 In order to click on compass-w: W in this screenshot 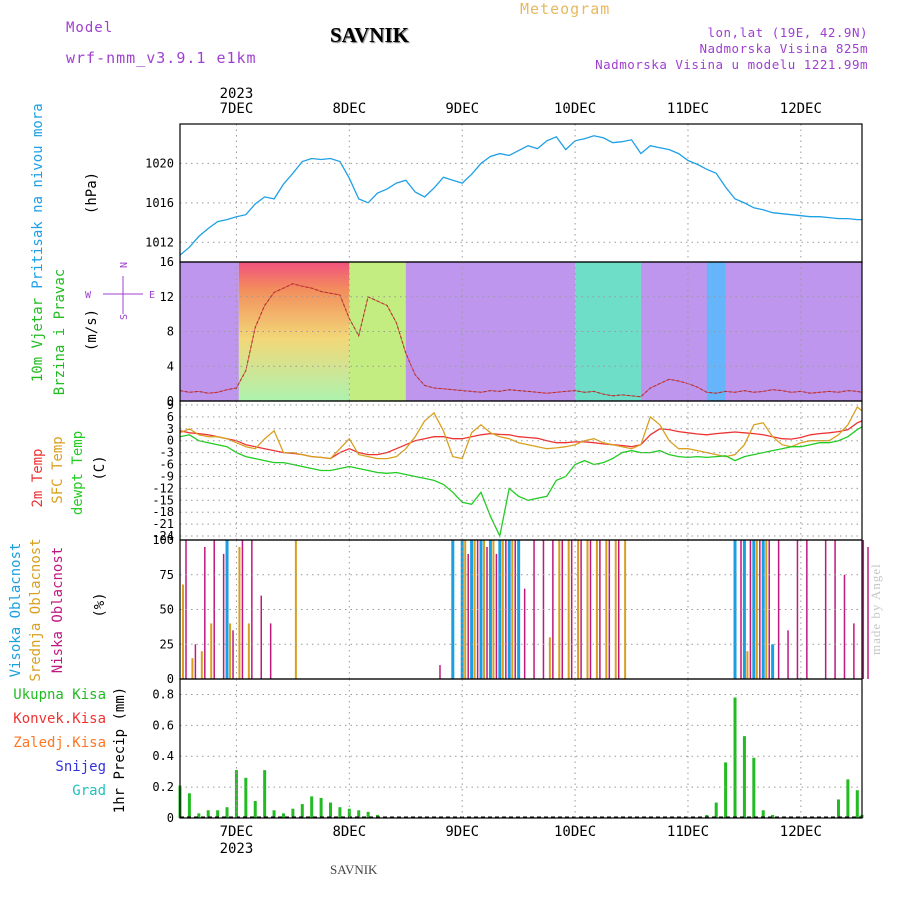, I will do `click(88, 295)`.